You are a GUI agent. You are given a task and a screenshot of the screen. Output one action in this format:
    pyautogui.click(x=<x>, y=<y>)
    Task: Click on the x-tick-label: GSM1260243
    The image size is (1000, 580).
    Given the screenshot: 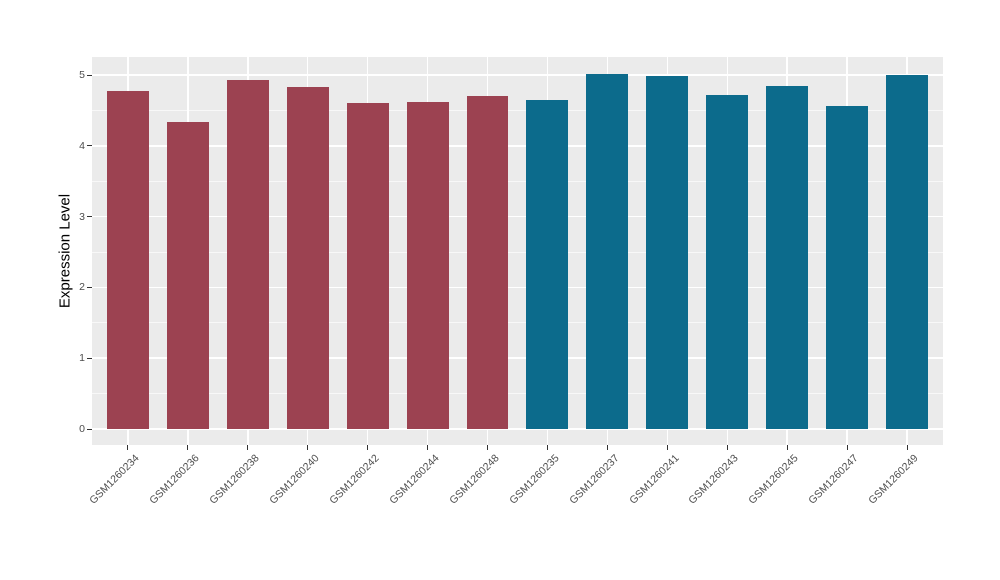 What is the action you would take?
    pyautogui.click(x=714, y=479)
    